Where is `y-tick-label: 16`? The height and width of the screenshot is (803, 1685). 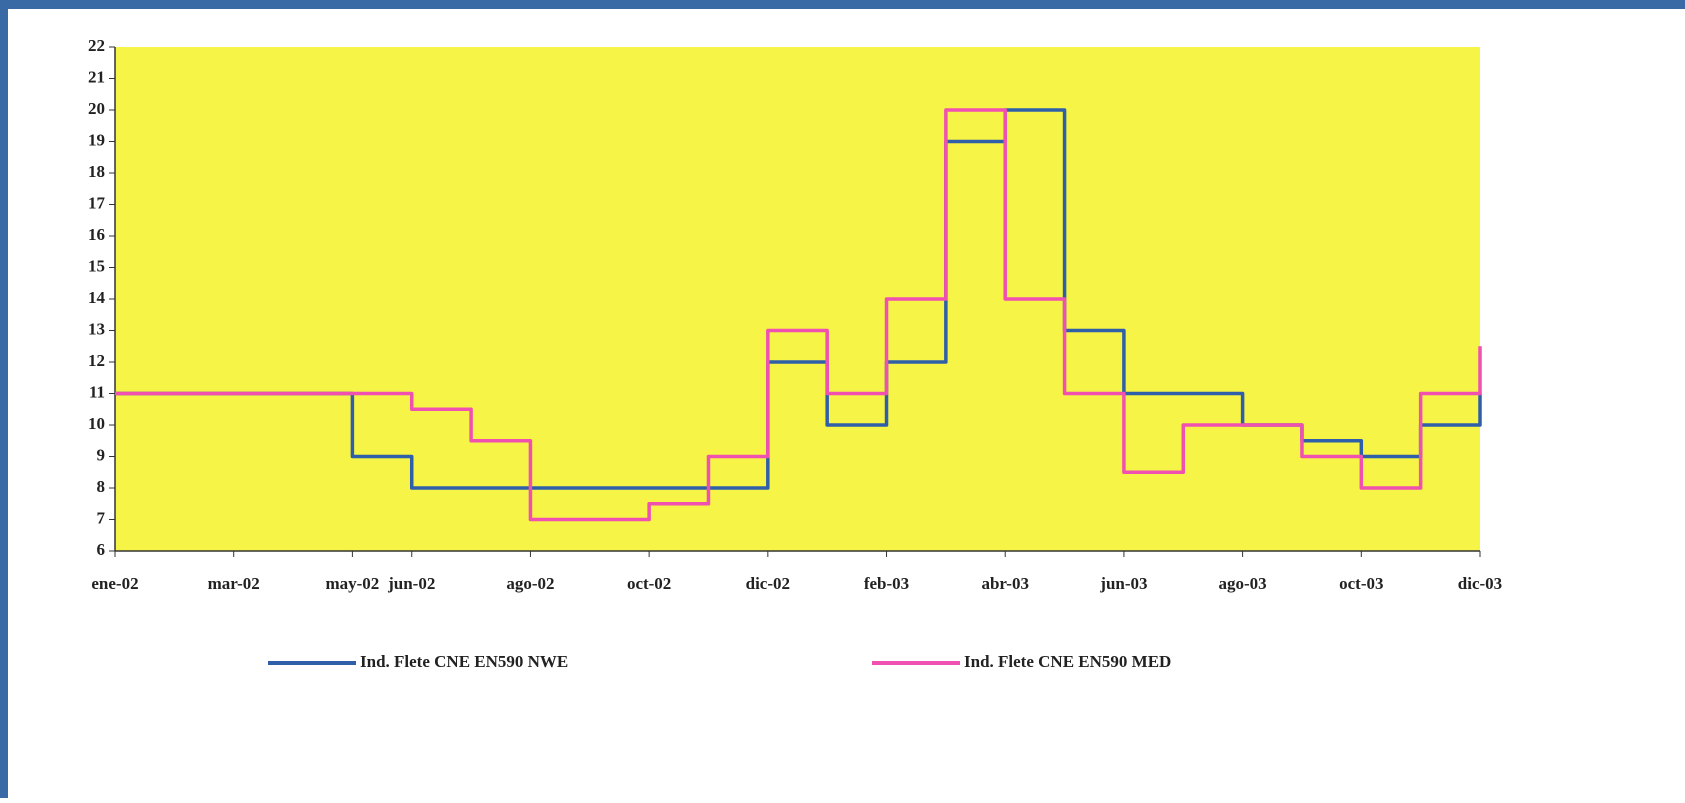
y-tick-label: 16 is located at coordinates (96, 234).